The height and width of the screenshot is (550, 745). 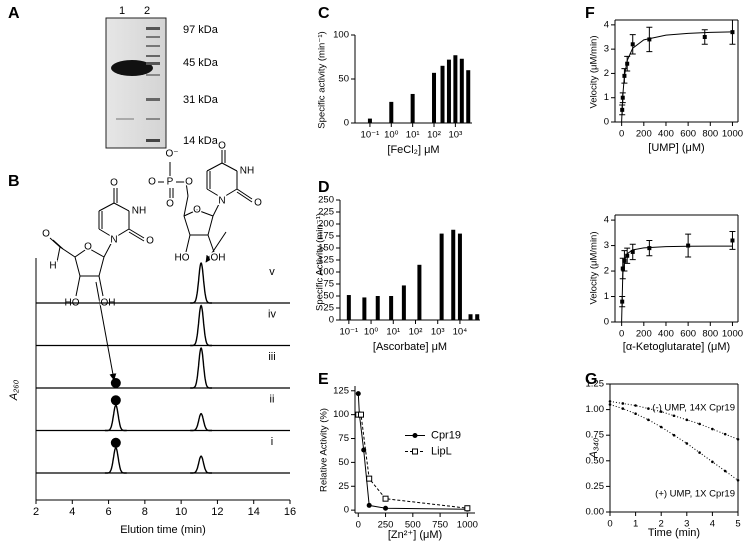 What do you see at coordinates (674, 533) in the screenshot?
I see `x-axis-label: Time (min)` at bounding box center [674, 533].